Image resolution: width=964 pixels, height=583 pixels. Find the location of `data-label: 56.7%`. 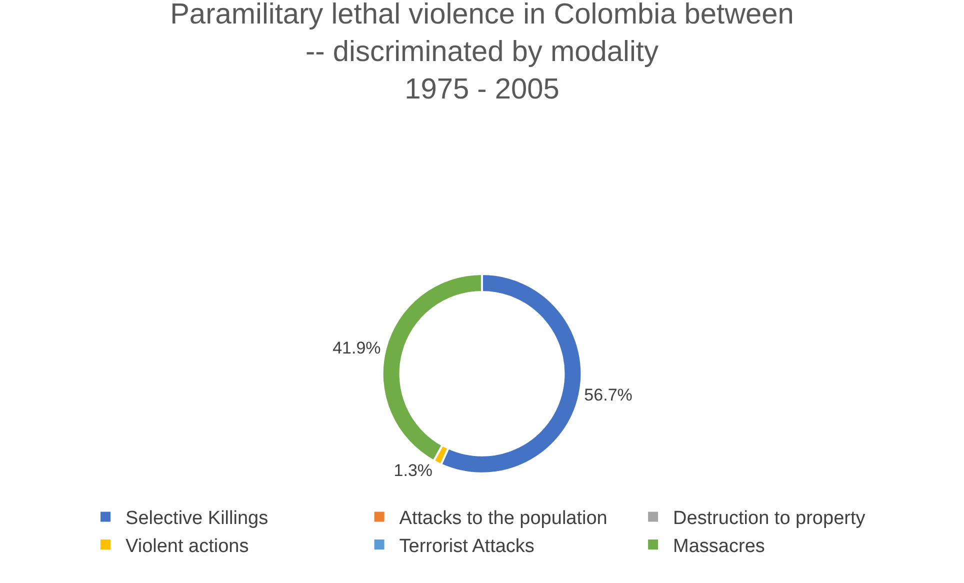

data-label: 56.7% is located at coordinates (608, 395).